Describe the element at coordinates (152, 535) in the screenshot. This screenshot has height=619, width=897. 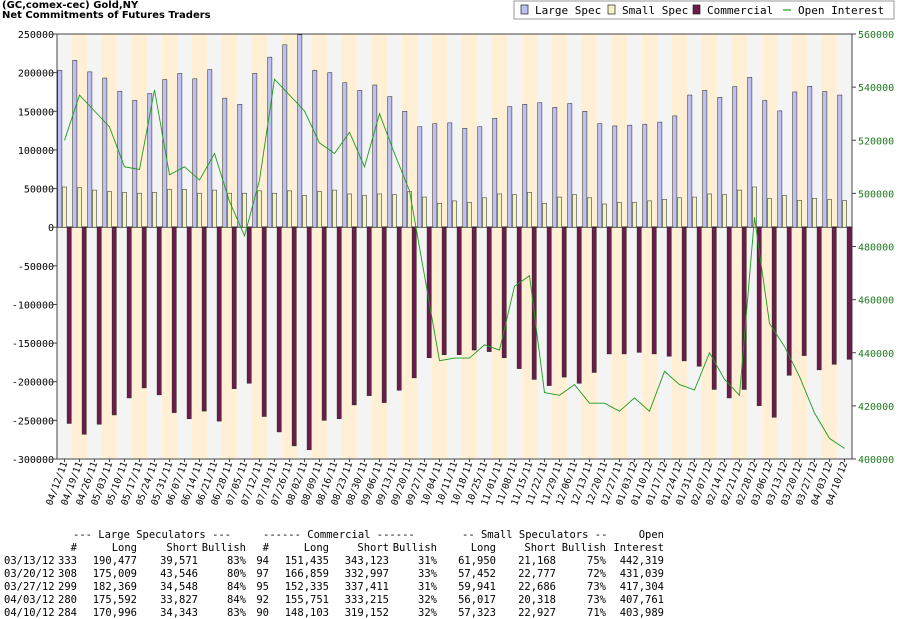
I see `group-header: --- Large Speculators ---` at that location.